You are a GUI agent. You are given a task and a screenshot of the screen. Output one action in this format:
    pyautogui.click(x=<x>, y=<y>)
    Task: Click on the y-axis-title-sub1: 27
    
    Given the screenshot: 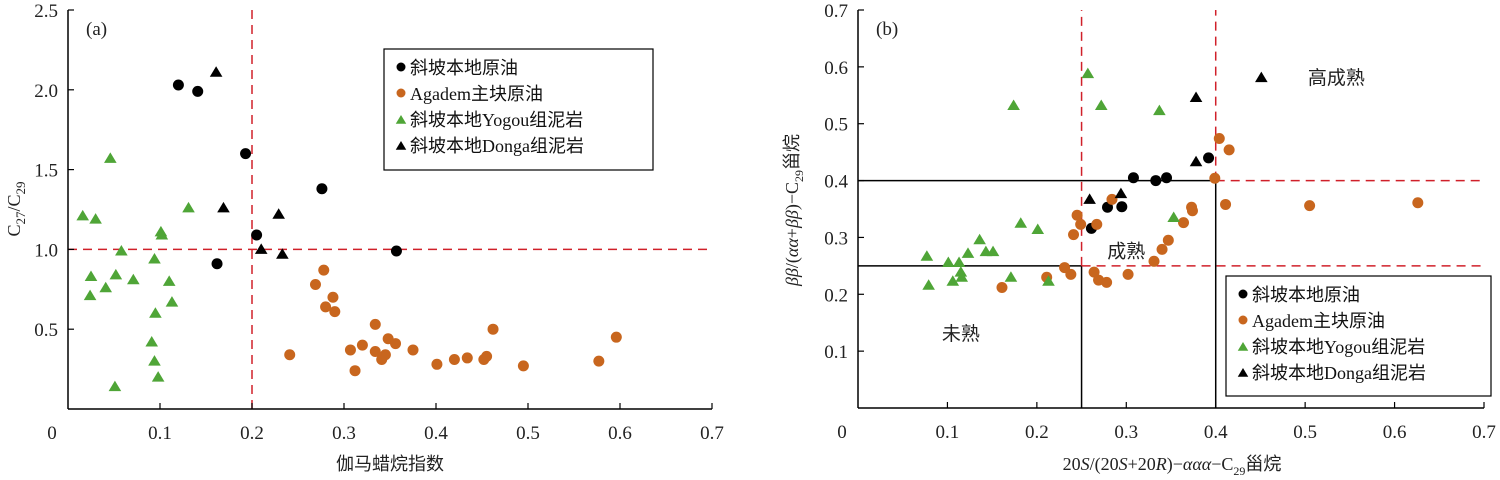 What is the action you would take?
    pyautogui.click(x=20, y=218)
    